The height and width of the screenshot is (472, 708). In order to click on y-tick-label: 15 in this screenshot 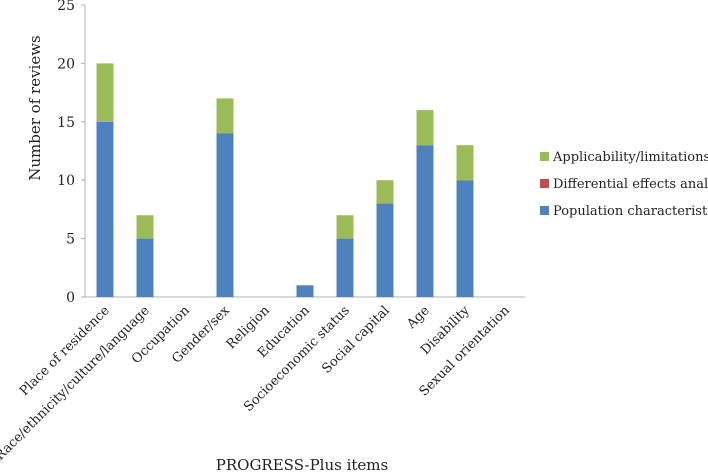, I will do `click(66, 123)`.